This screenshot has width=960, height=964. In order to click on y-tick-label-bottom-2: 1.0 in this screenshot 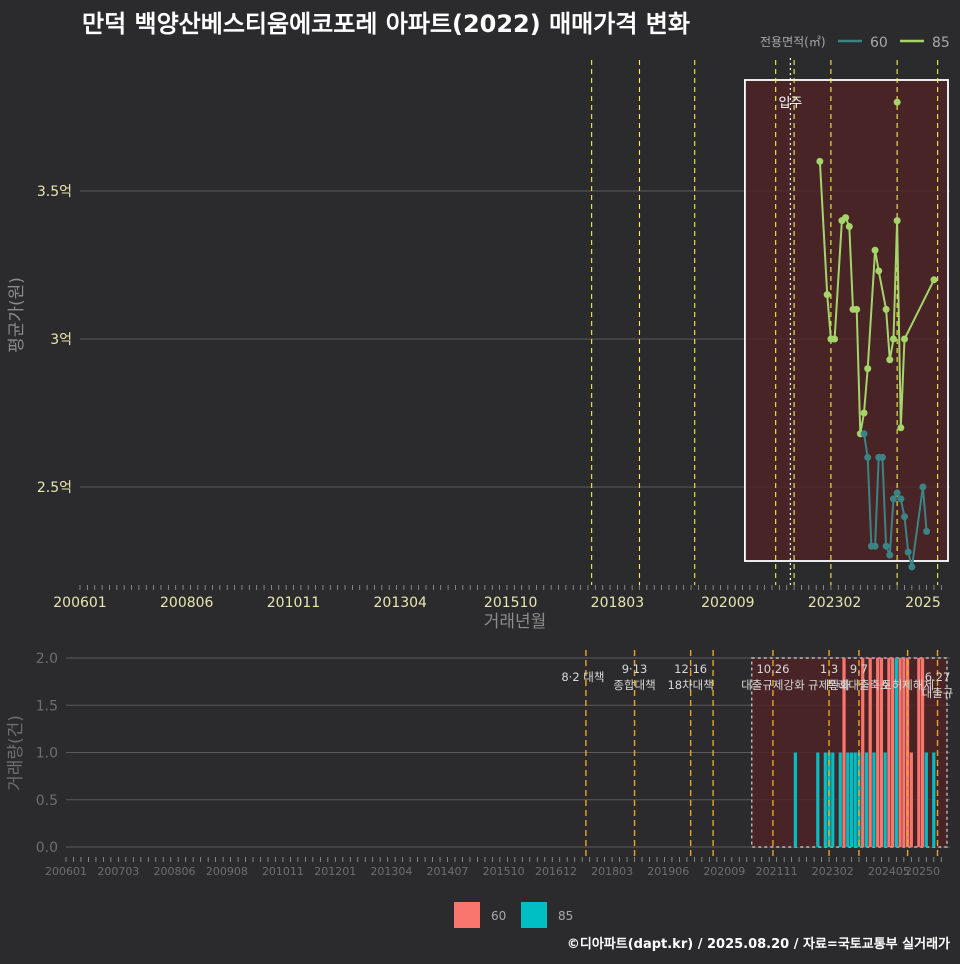, I will do `click(47, 754)`.